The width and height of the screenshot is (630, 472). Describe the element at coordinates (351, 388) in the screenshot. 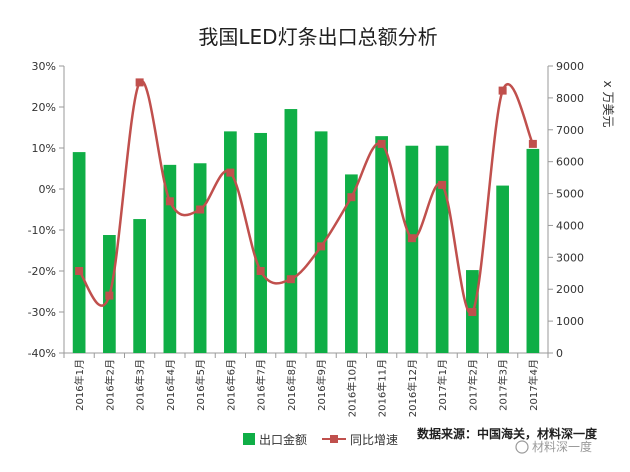

I see `x-tick-label: 2016年10月` at that location.